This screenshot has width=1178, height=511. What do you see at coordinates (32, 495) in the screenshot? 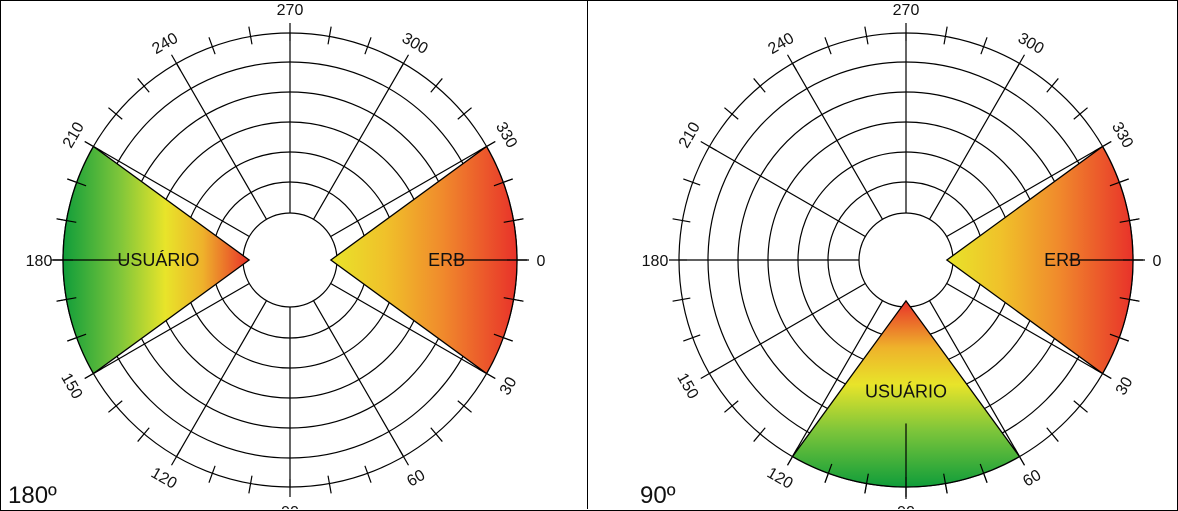
I see `caption-left: 180º` at bounding box center [32, 495].